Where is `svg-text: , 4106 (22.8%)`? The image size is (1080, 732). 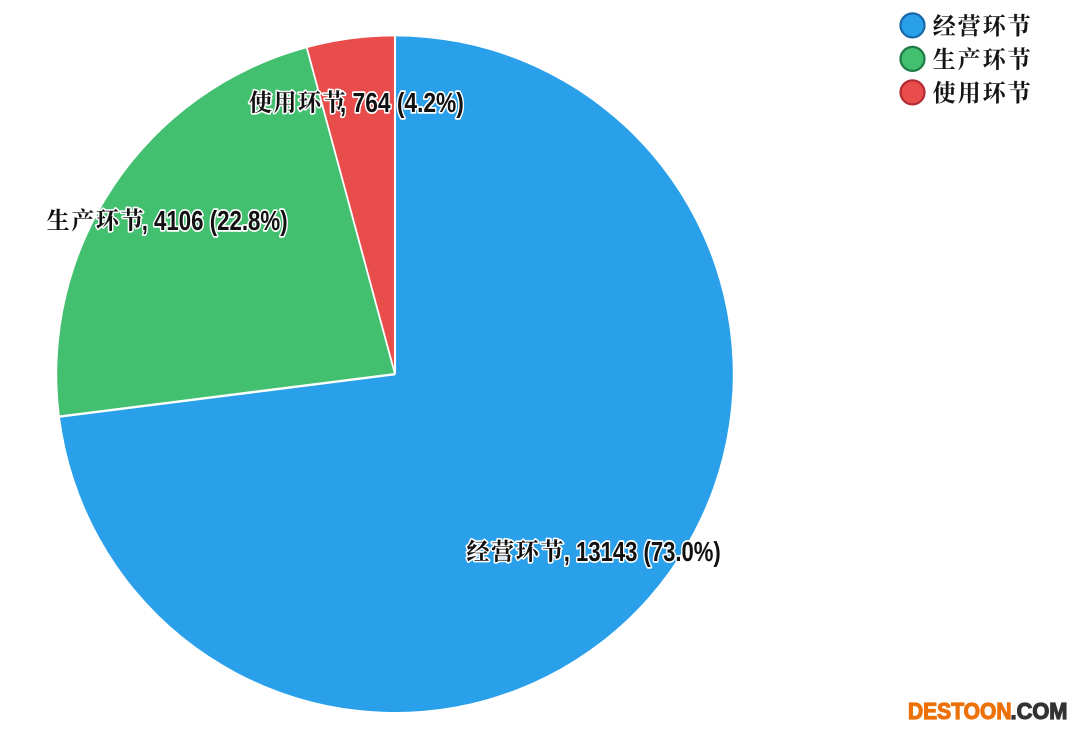 svg-text: , 4106 (22.8%) is located at coordinates (215, 221).